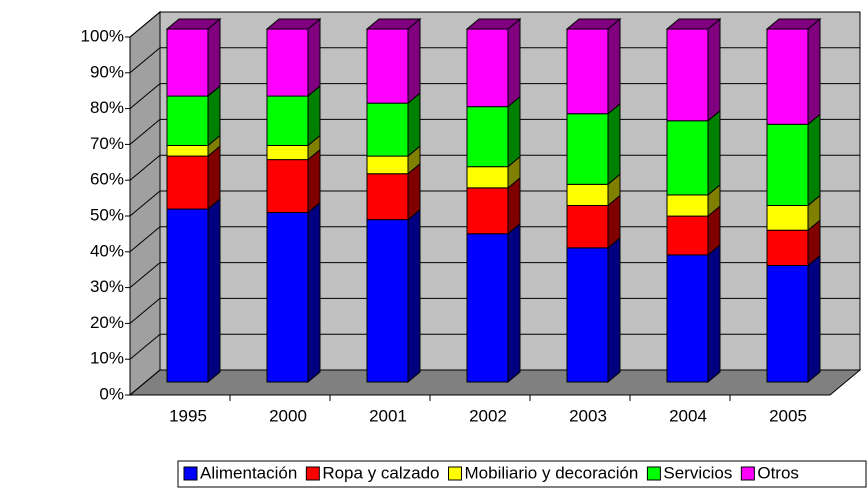 The height and width of the screenshot is (489, 867). I want to click on x-tick-label: 2004, so click(688, 415).